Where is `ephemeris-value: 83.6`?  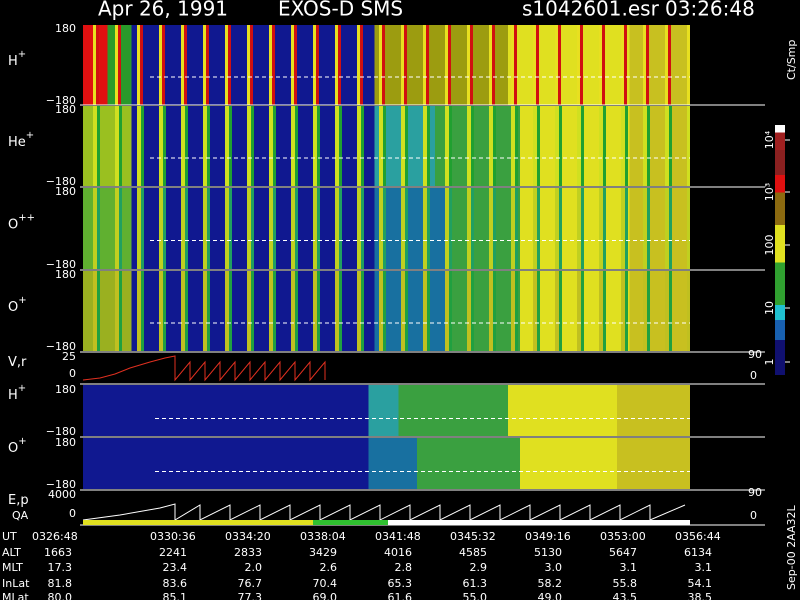 ephemeris-value: 83.6 is located at coordinates (175, 583).